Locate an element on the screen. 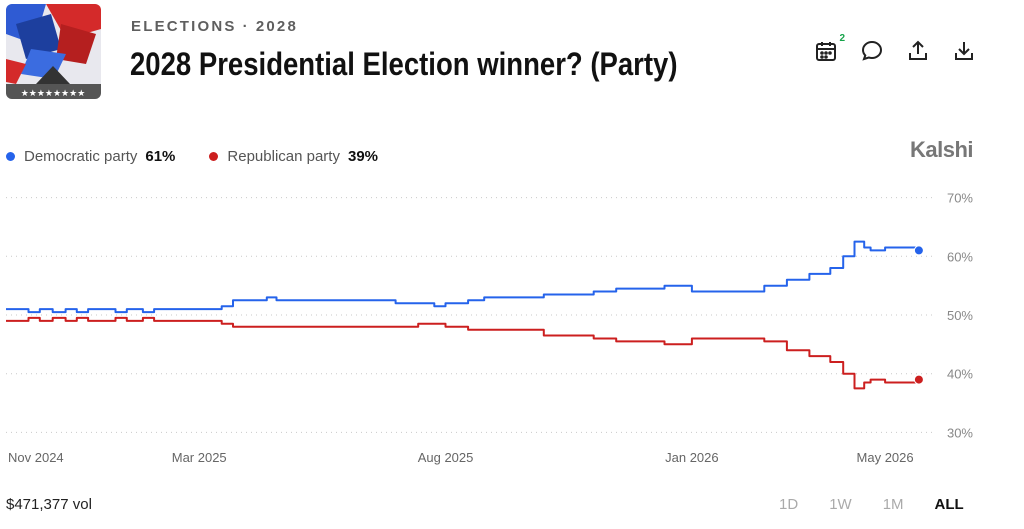 The image size is (1024, 529). legend-value: 39% is located at coordinates (363, 156).